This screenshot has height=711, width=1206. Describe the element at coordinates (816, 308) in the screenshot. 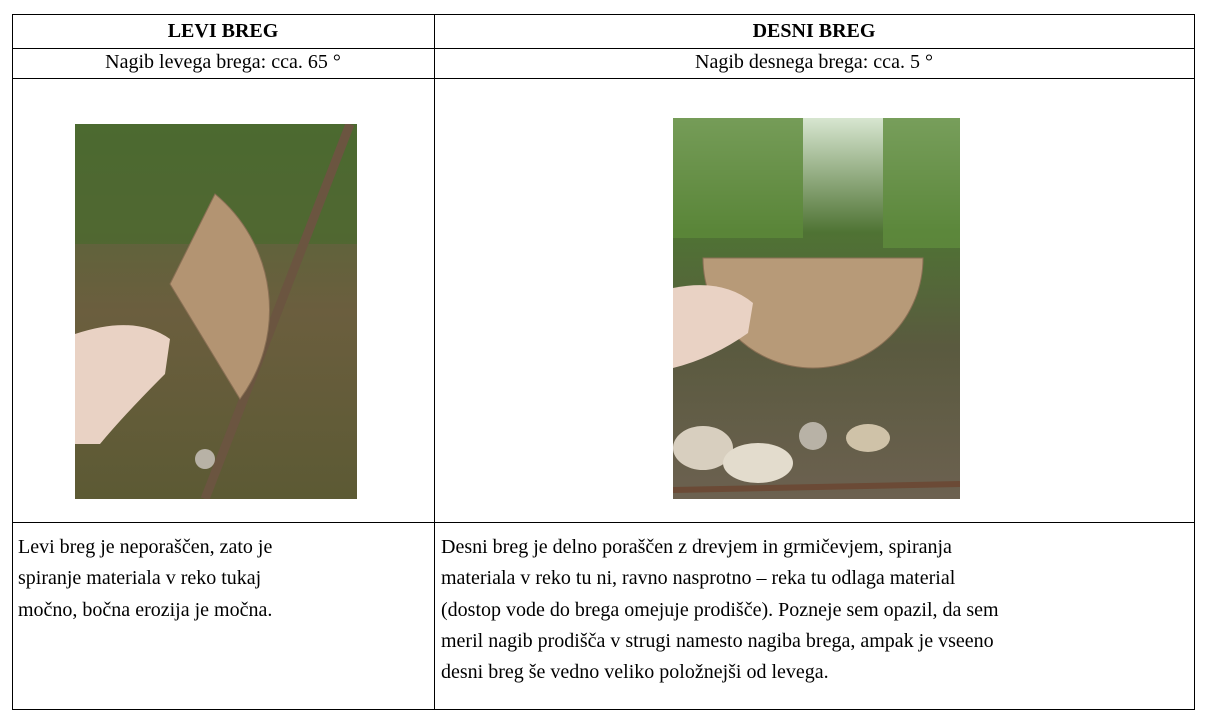

I see `photo-right` at that location.